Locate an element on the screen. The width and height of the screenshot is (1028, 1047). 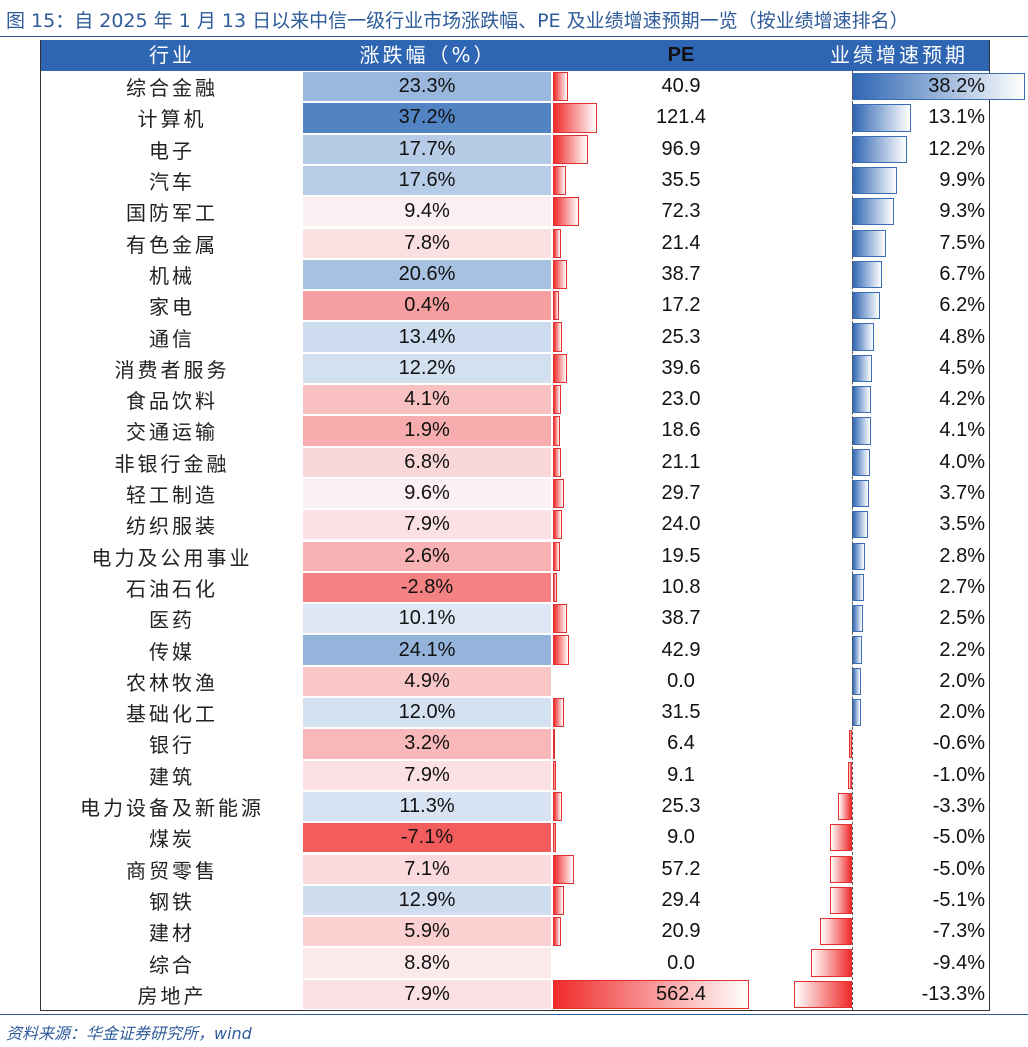
change-value: 17.6% is located at coordinates (427, 180).